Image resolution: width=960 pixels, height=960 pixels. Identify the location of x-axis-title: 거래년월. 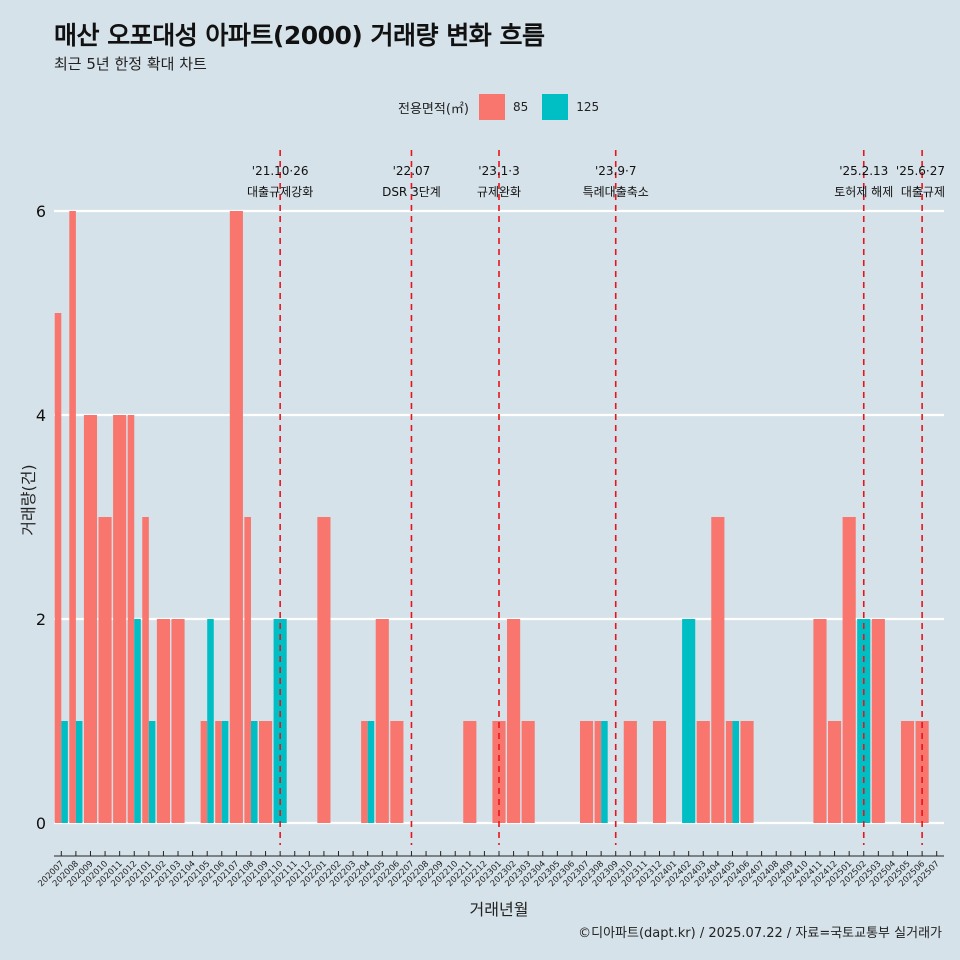
(499, 909).